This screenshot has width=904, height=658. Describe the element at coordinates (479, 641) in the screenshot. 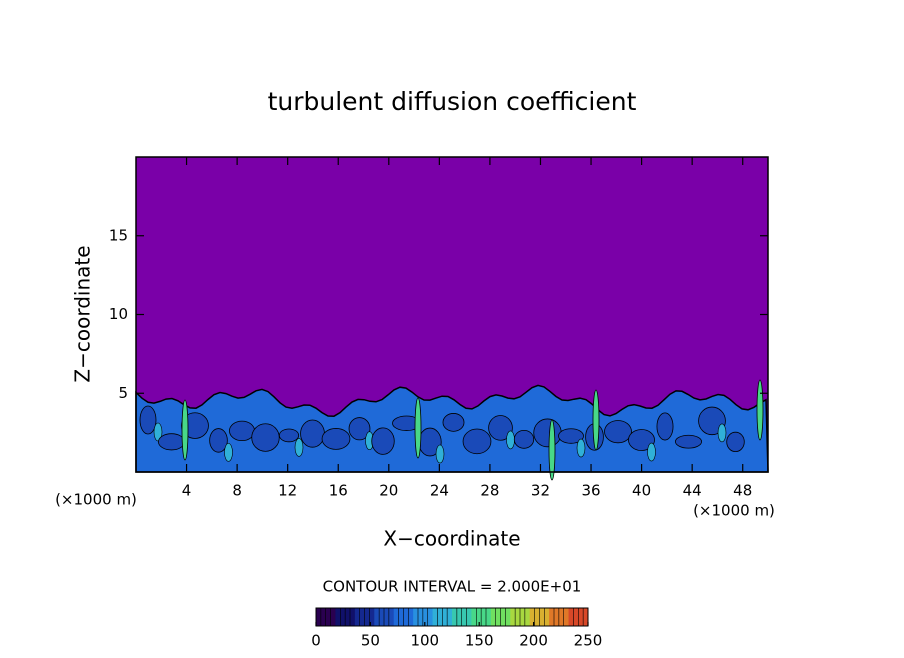

I see `colorbar-tick-label: 150` at that location.